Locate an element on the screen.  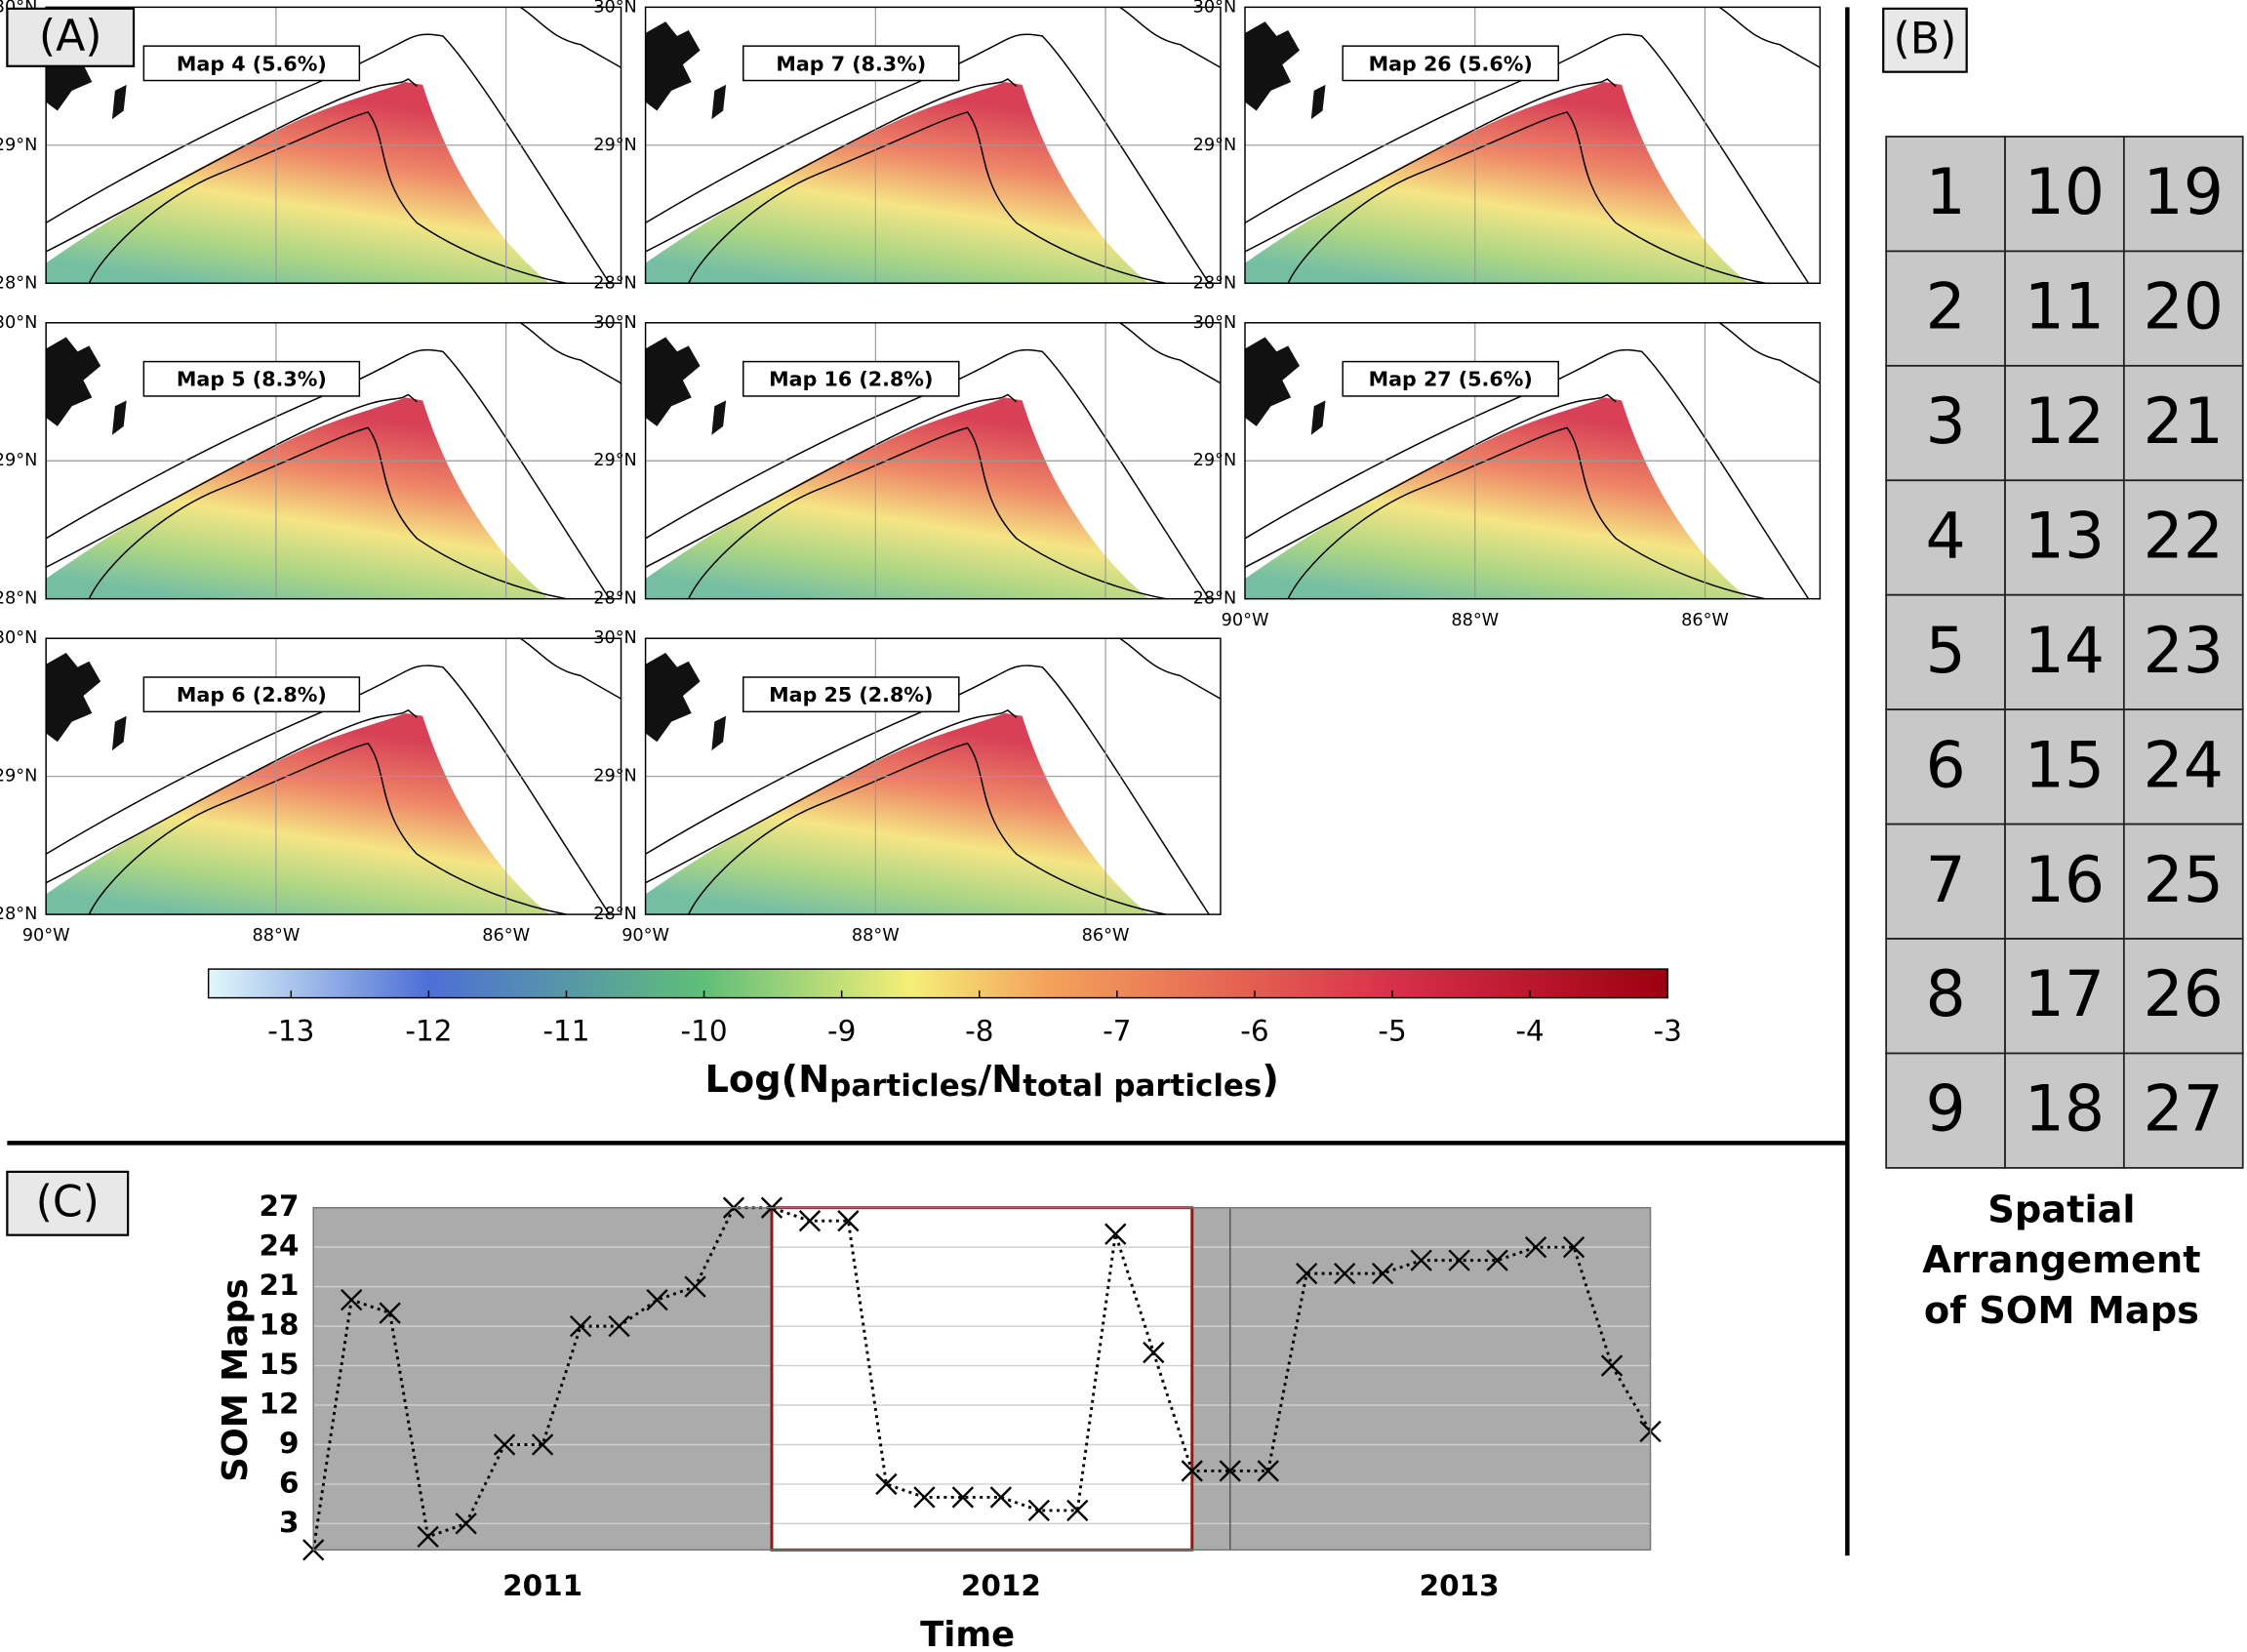
y-tick-label: 24 is located at coordinates (279, 1246).